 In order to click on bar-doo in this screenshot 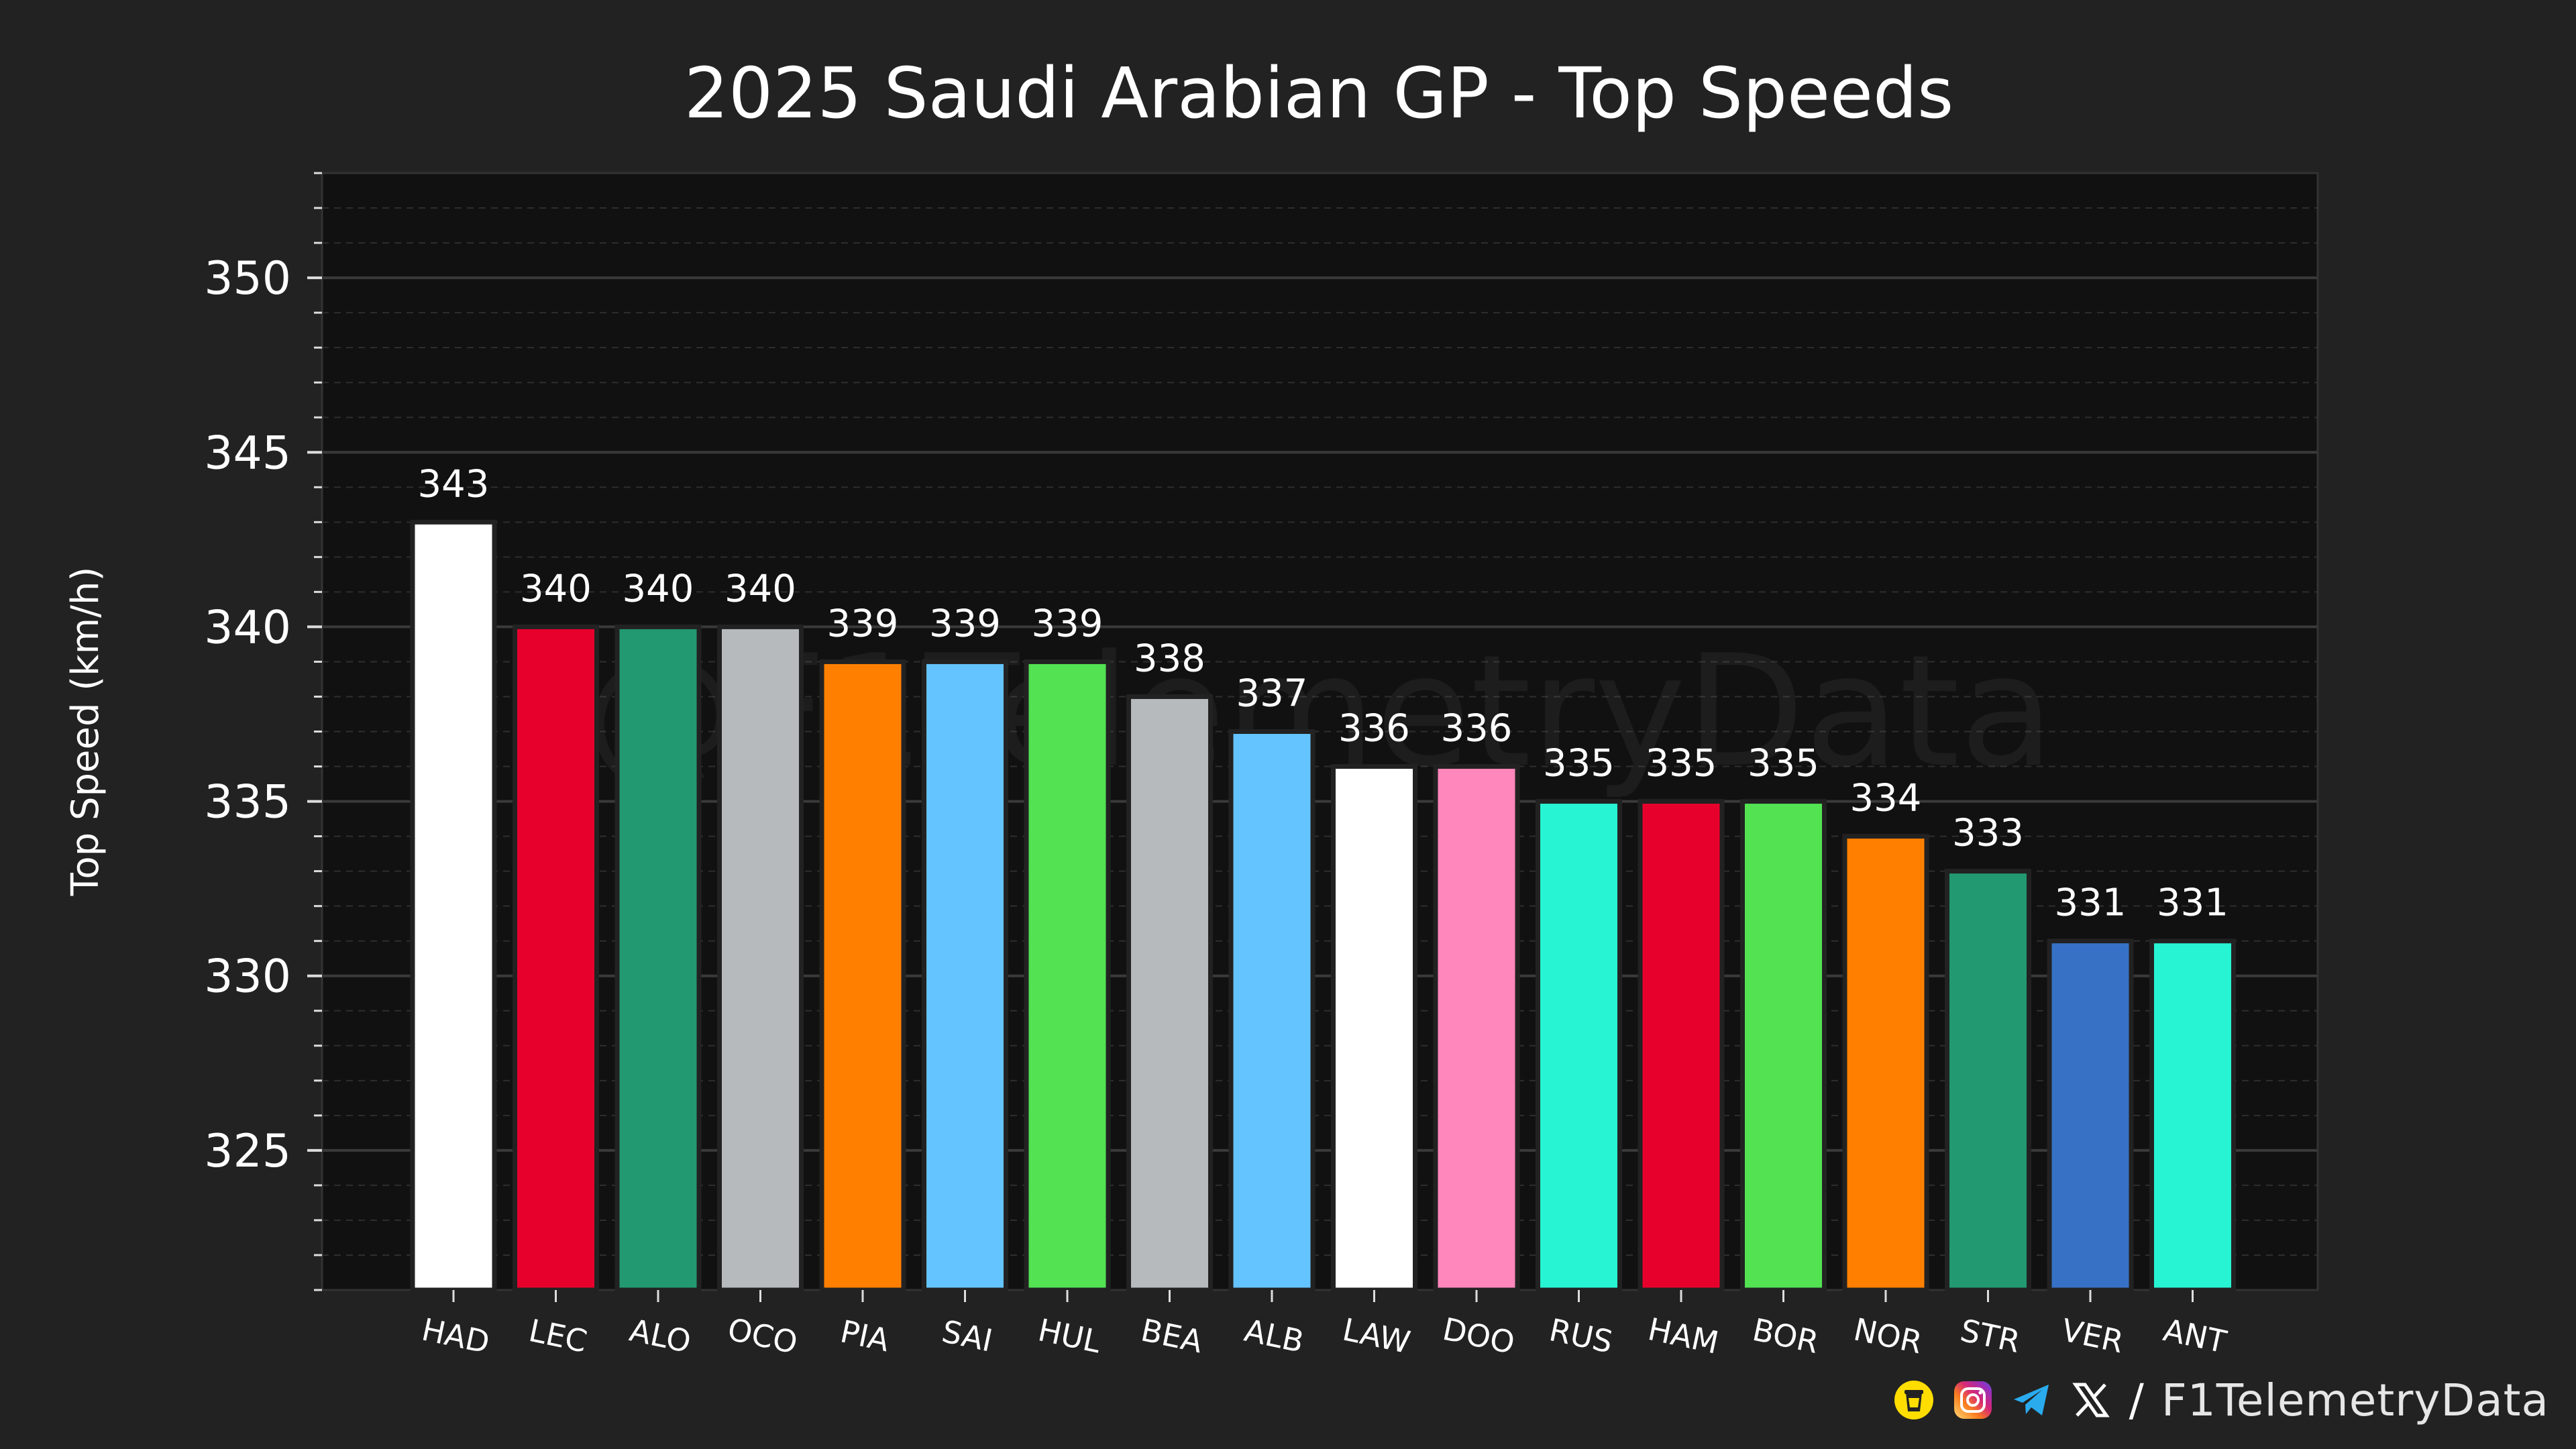, I will do `click(1476, 1028)`.